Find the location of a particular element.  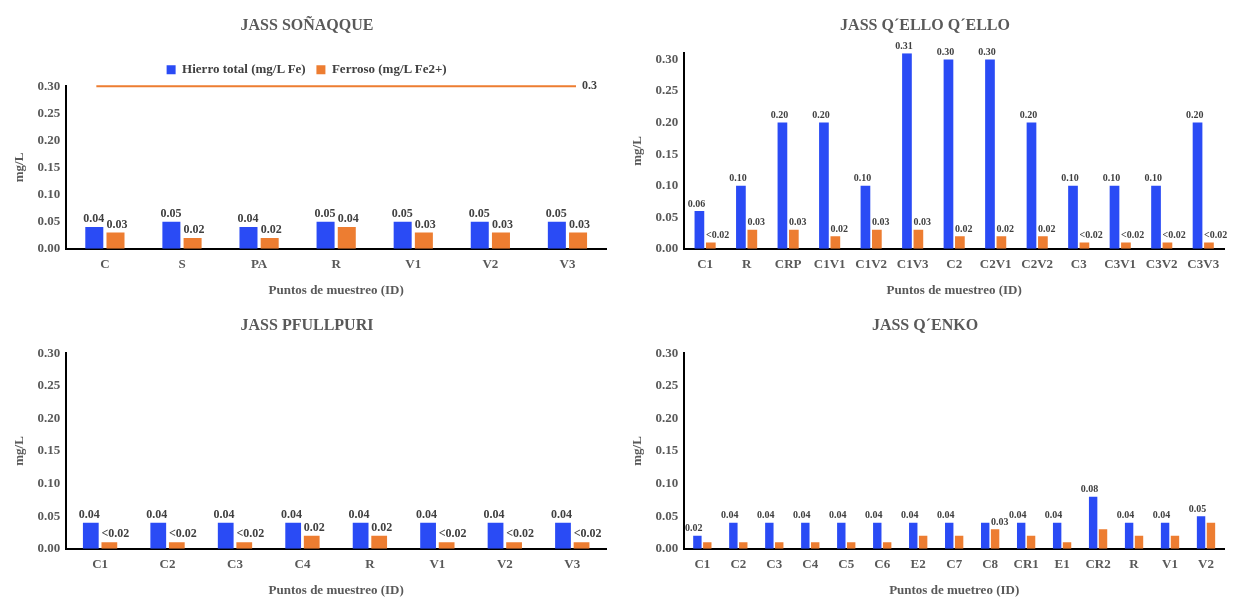

x-tick-label: C3 is located at coordinates (774, 563).